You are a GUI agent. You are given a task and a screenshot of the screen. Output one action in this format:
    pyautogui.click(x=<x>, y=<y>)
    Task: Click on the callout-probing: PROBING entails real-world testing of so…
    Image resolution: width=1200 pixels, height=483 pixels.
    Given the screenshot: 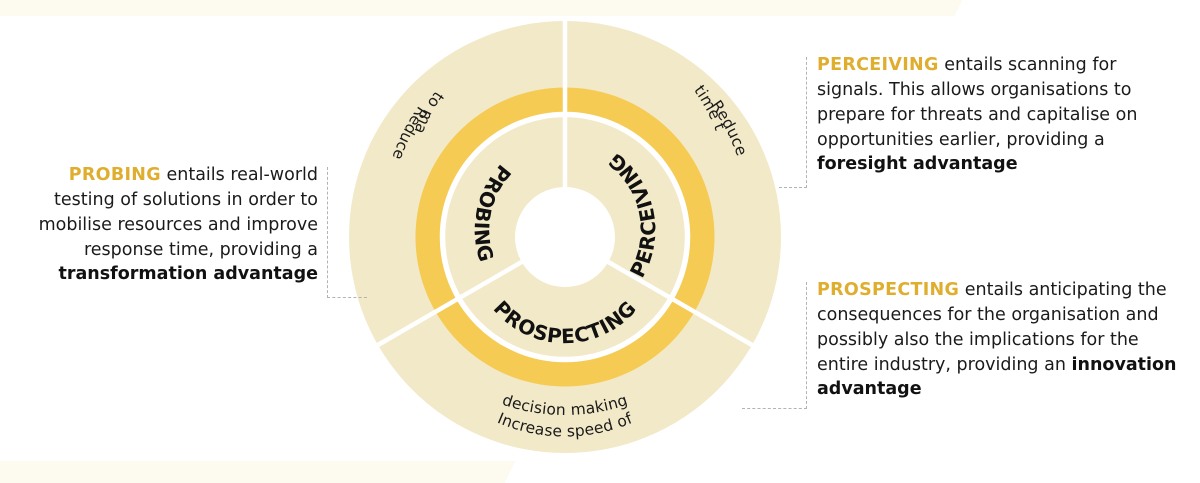 What is the action you would take?
    pyautogui.click(x=168, y=225)
    